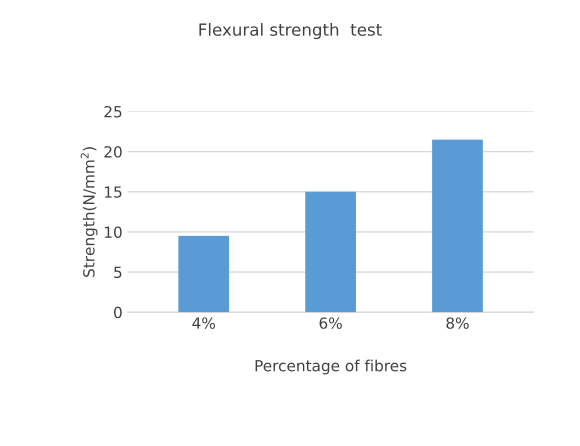  I want to click on y-tick-label: 15, so click(113, 192).